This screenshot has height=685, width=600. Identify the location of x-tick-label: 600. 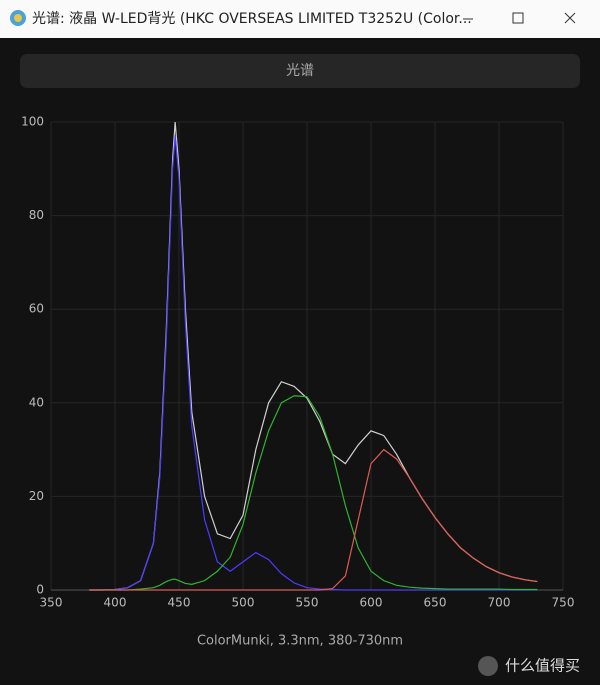
(371, 603).